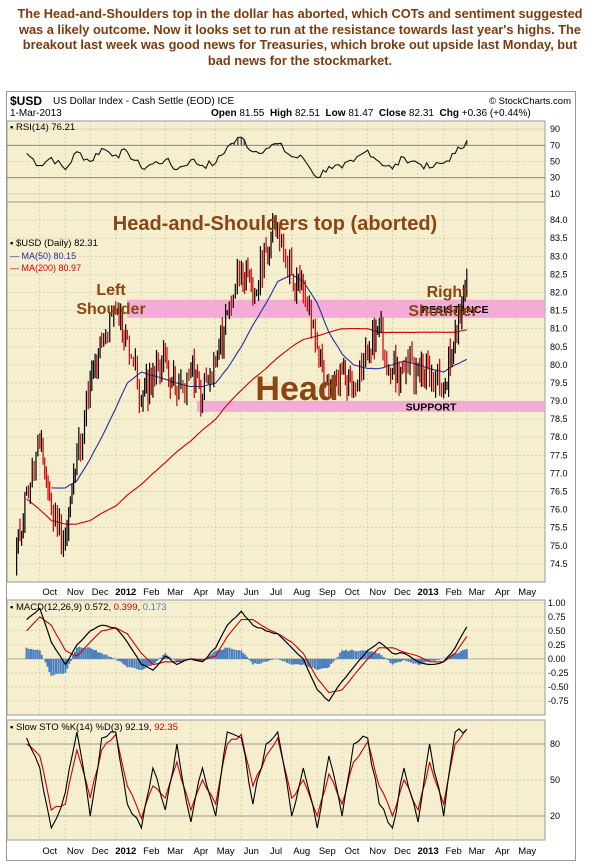 Image resolution: width=599 pixels, height=866 pixels. I want to click on x-tick-label: Jun, so click(251, 851).